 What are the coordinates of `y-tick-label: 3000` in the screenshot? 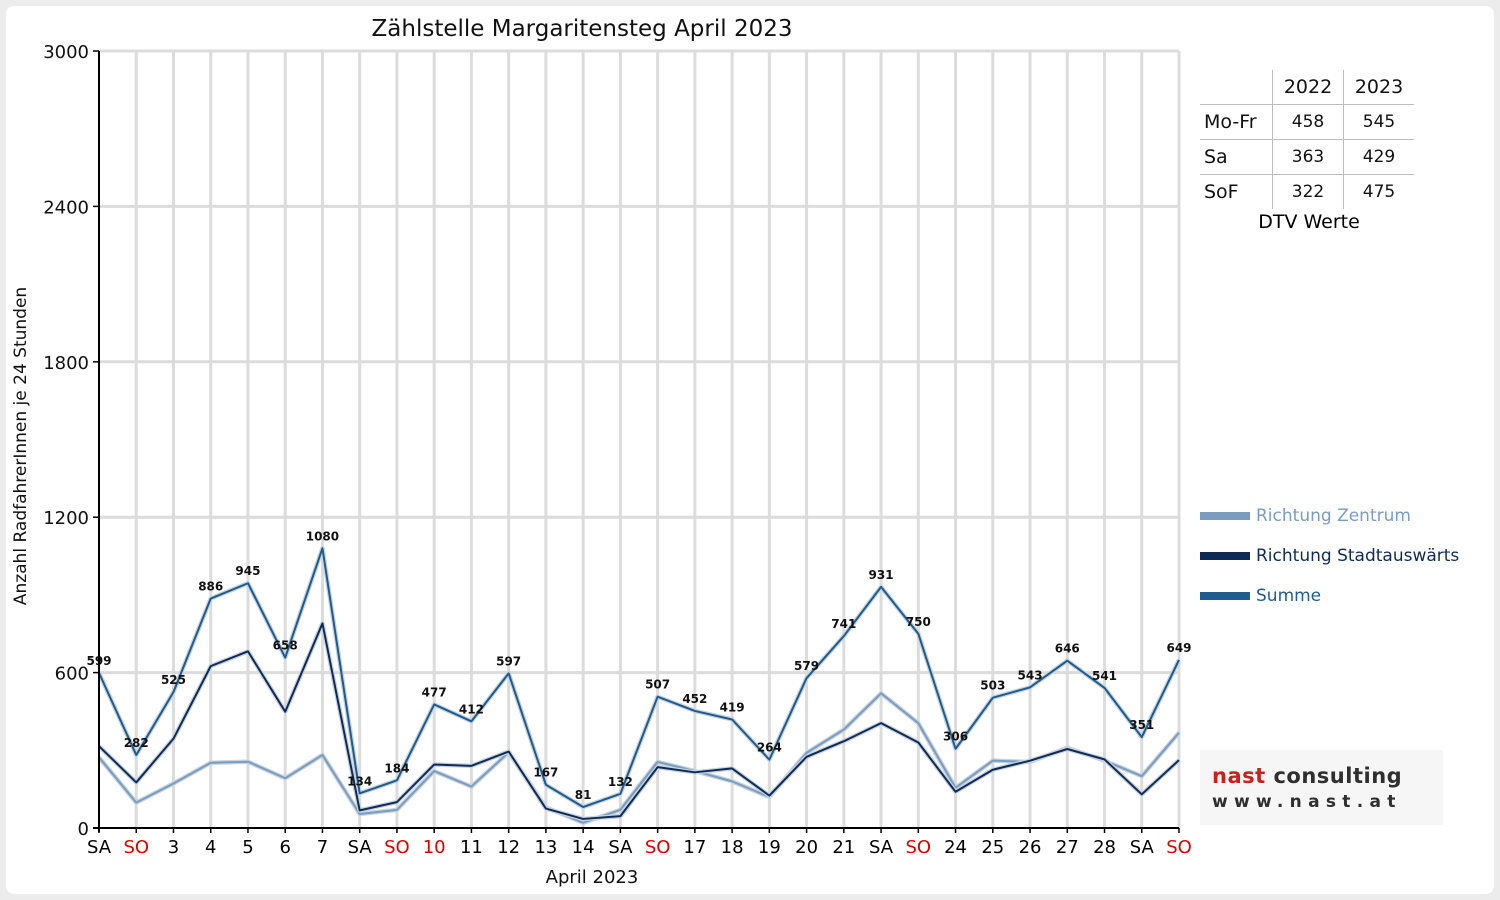 It's located at (66, 52).